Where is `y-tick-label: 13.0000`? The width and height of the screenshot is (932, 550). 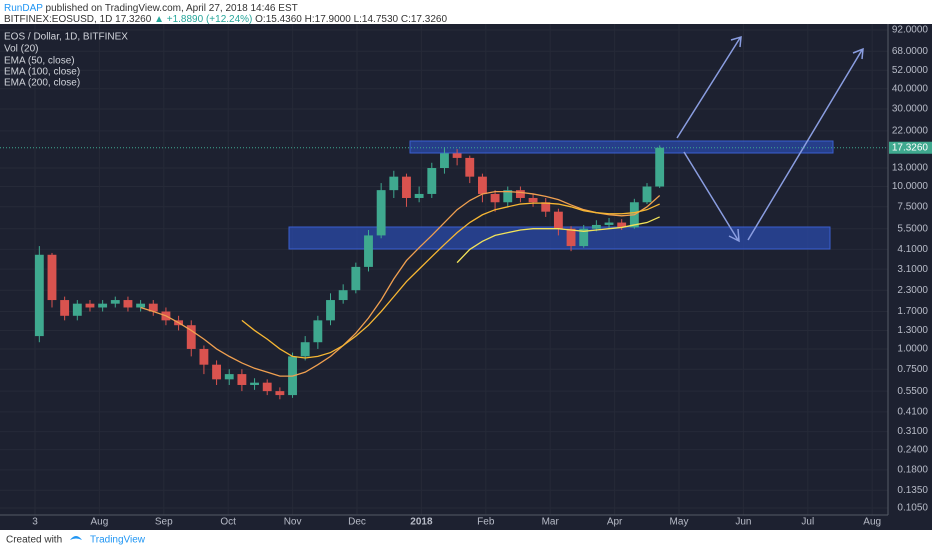 y-tick-label: 13.0000 is located at coordinates (910, 168).